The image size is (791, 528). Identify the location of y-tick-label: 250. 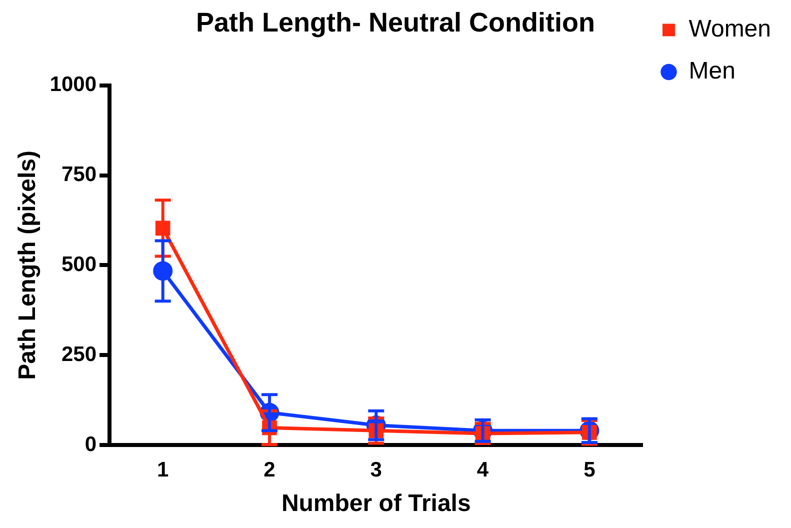
(79, 354).